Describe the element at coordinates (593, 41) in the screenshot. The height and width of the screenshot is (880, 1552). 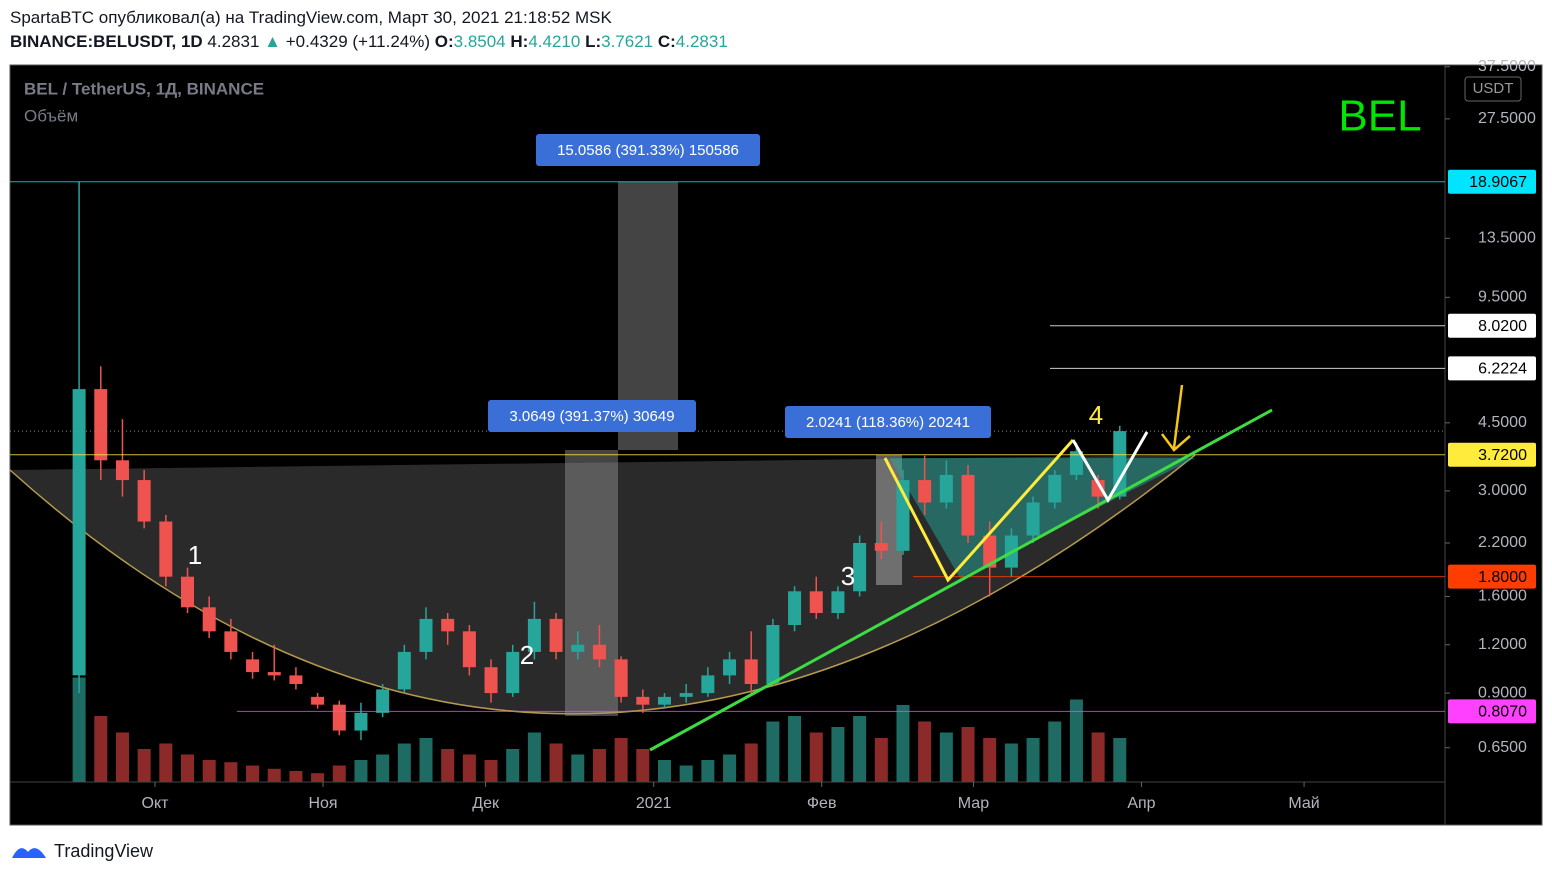
I see `l-label: L:` at that location.